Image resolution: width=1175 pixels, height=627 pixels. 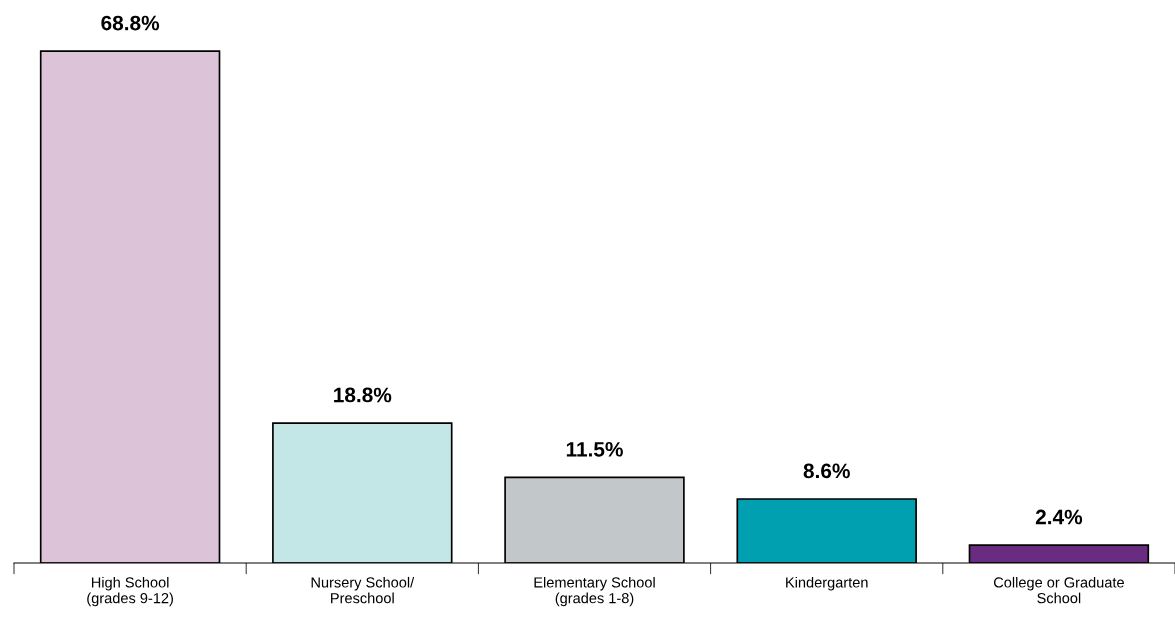 What do you see at coordinates (826, 471) in the screenshot?
I see `data-label: 8.6%` at bounding box center [826, 471].